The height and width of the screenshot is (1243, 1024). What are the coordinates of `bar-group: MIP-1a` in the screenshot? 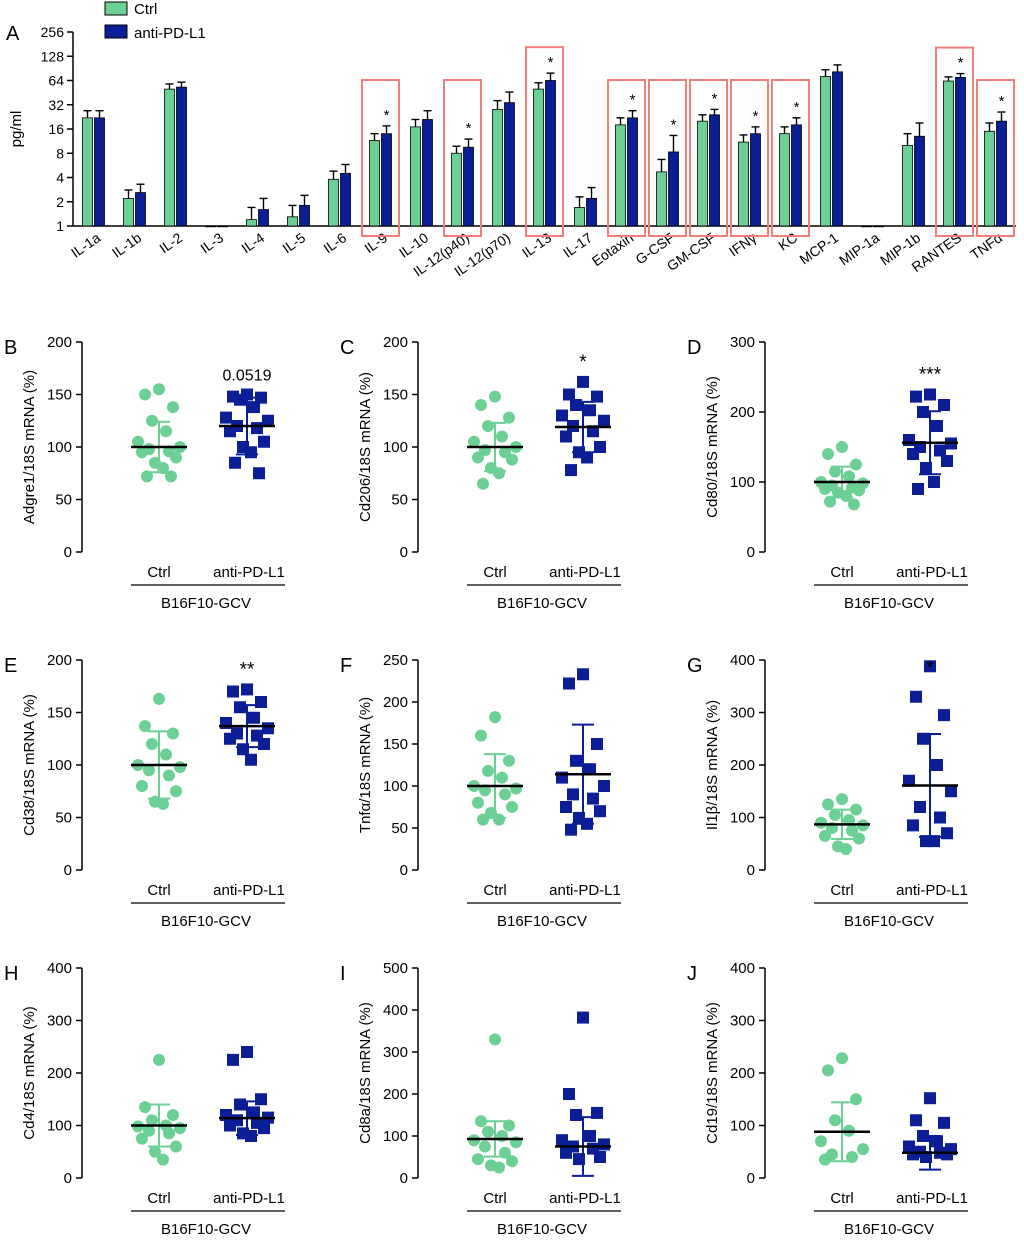 It's located at (860, 246).